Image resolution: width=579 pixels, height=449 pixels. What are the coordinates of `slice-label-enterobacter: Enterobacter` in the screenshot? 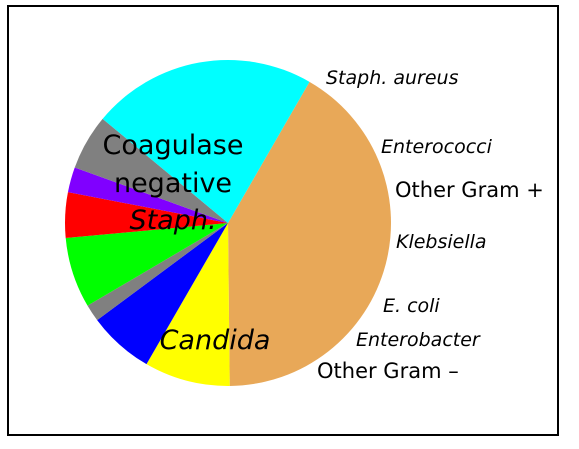 It's located at (418, 340).